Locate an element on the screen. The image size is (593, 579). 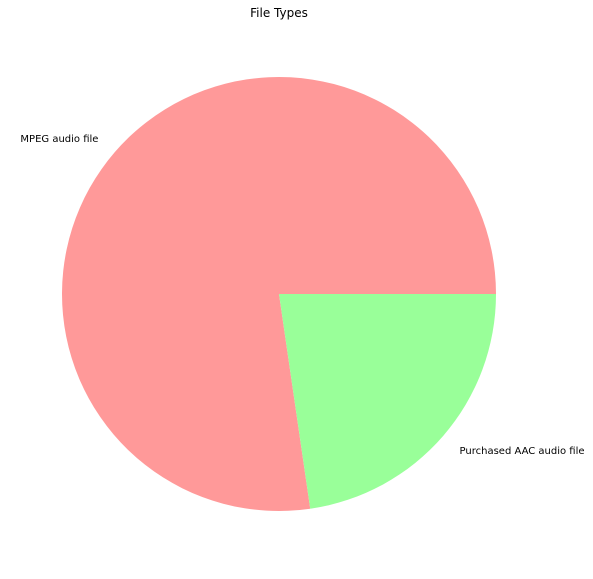
chart-title: File Types is located at coordinates (279, 13).